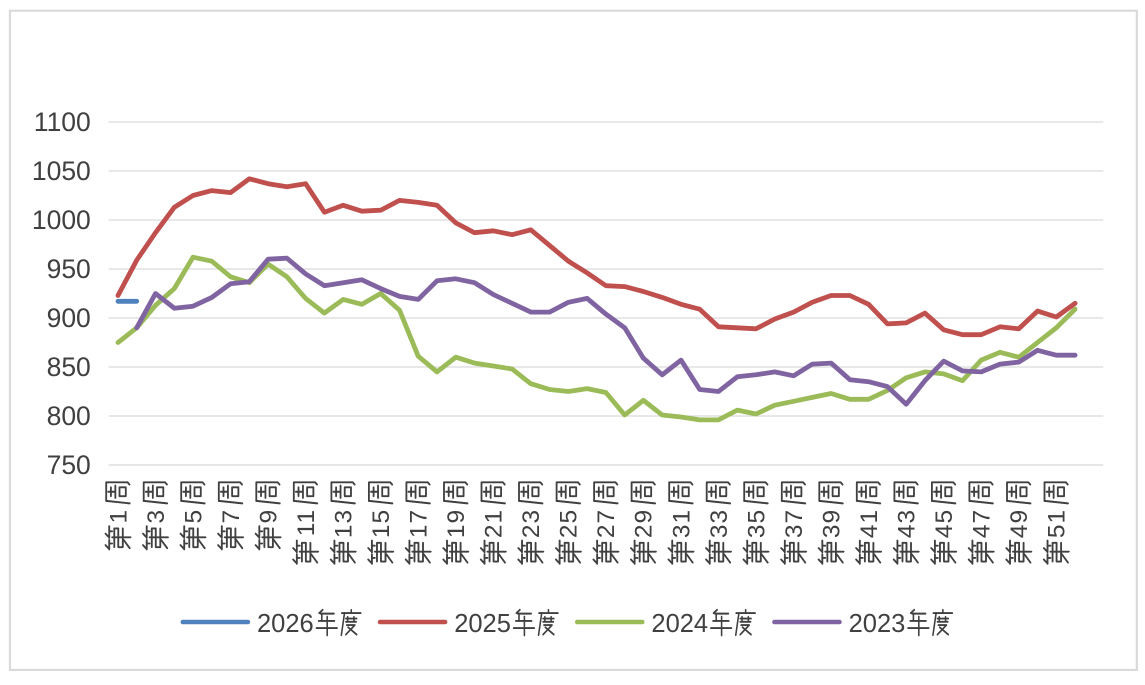 This screenshot has width=1145, height=685. I want to click on svg-text: 45, so click(944, 523).